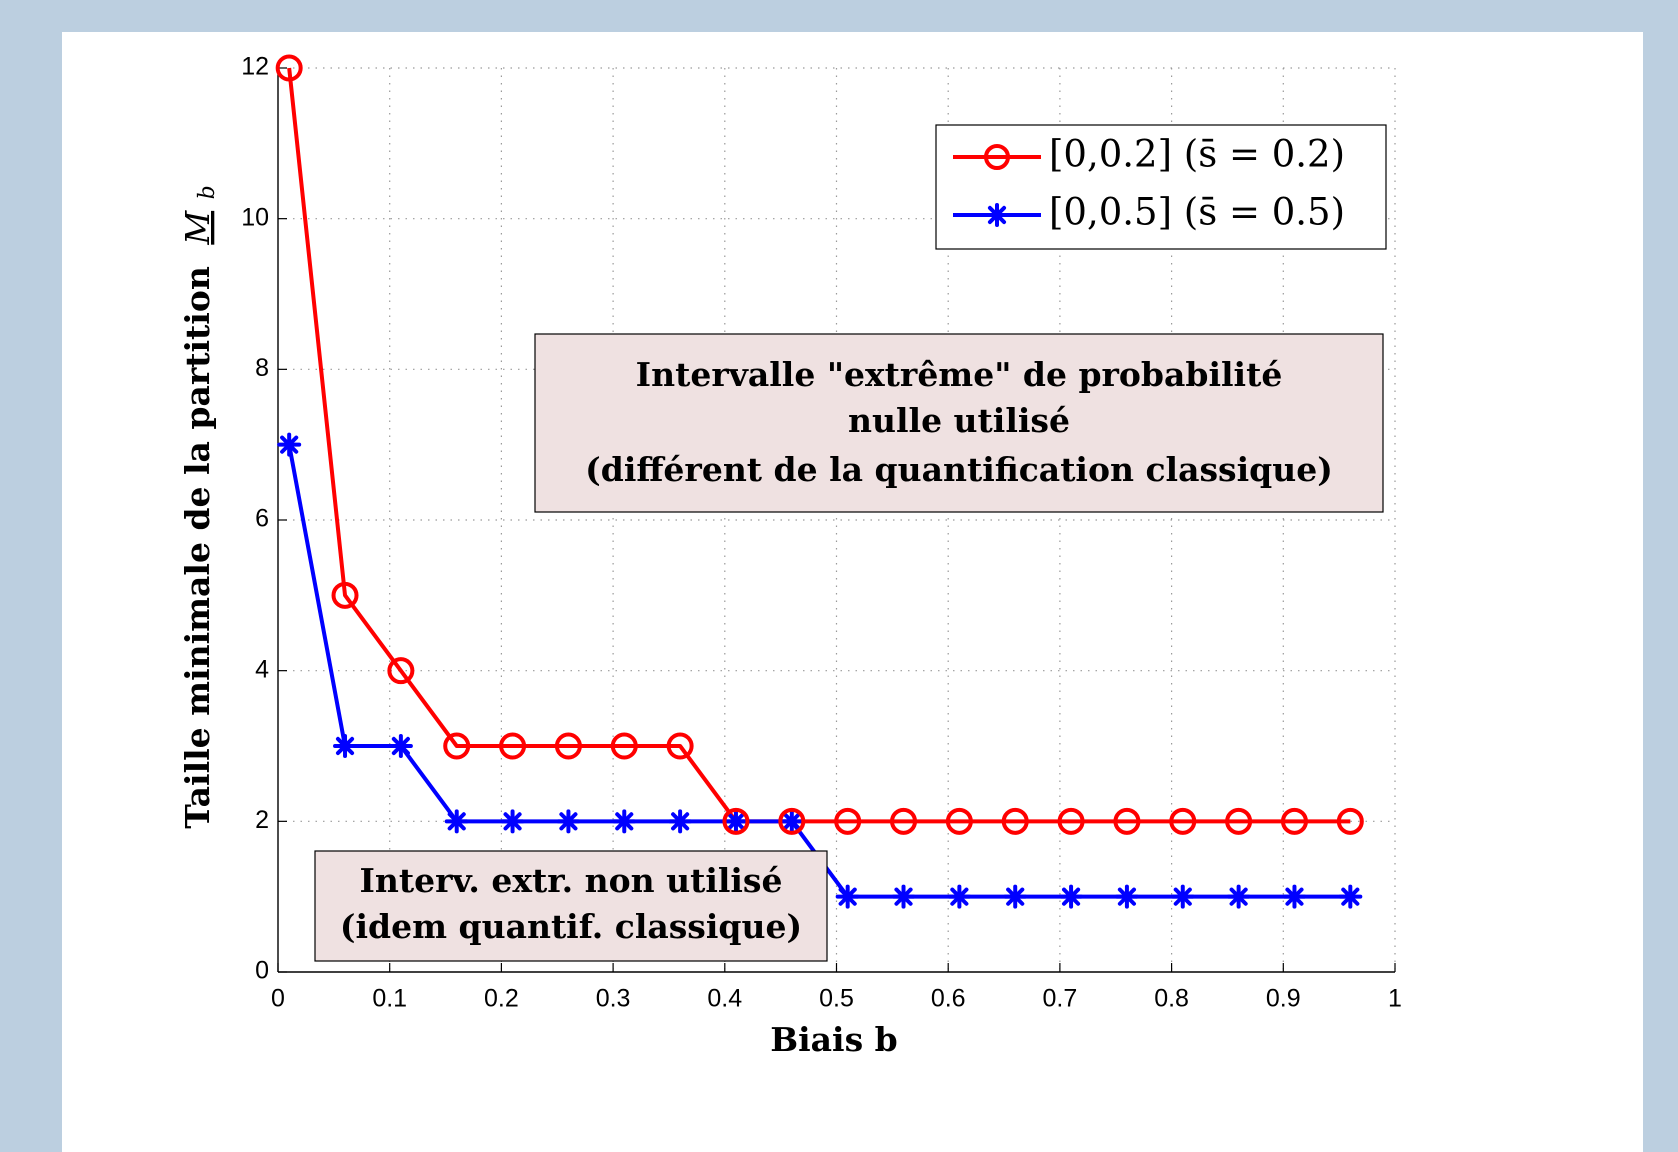 The image size is (1678, 1152). I want to click on y-axis-label-subscript: b, so click(207, 192).